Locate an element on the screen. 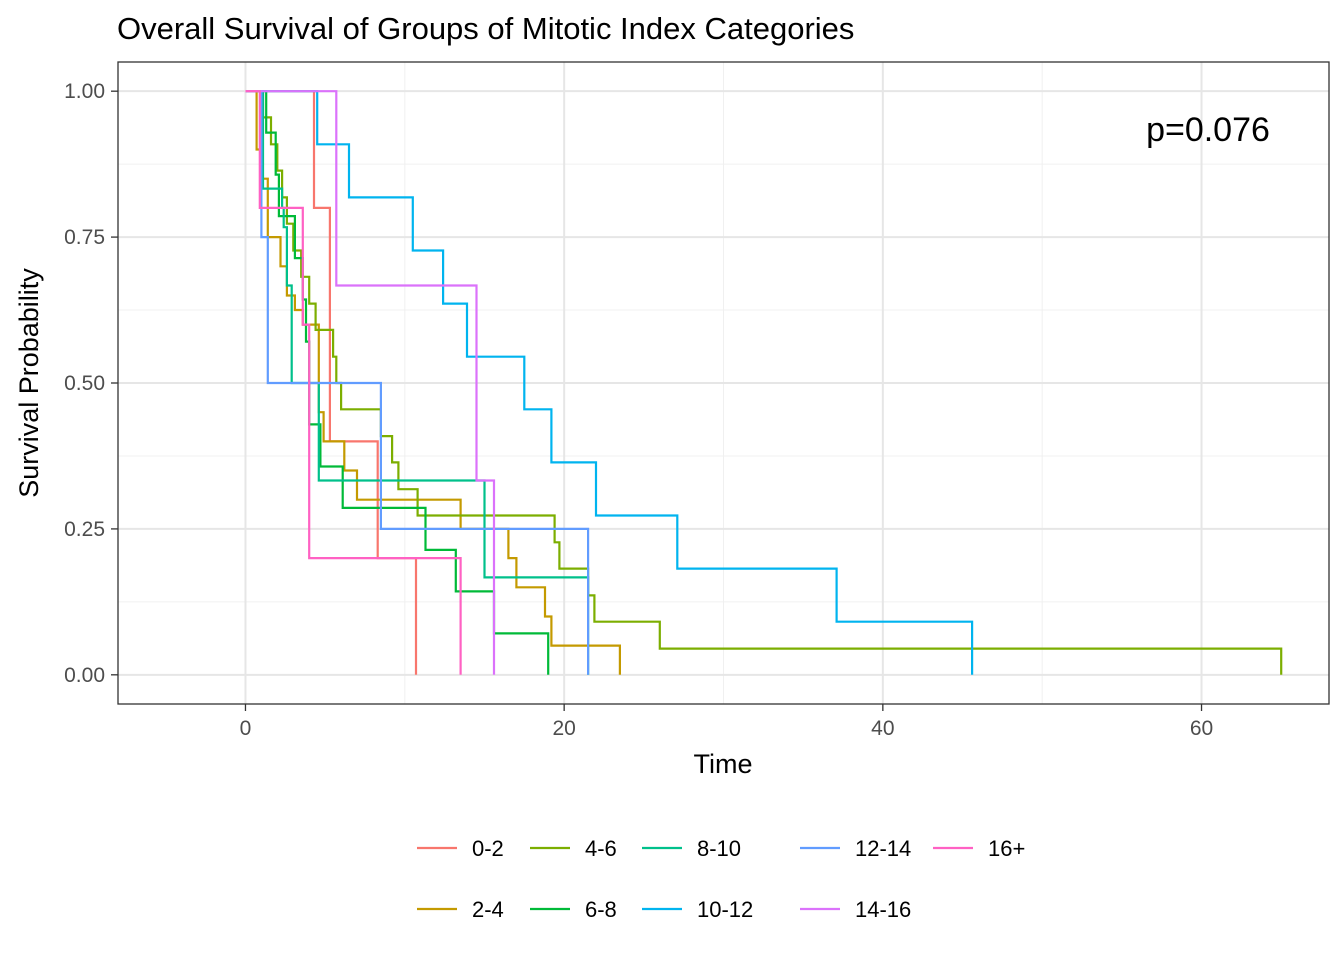  y-tick-label: 0.25 is located at coordinates (84, 529).